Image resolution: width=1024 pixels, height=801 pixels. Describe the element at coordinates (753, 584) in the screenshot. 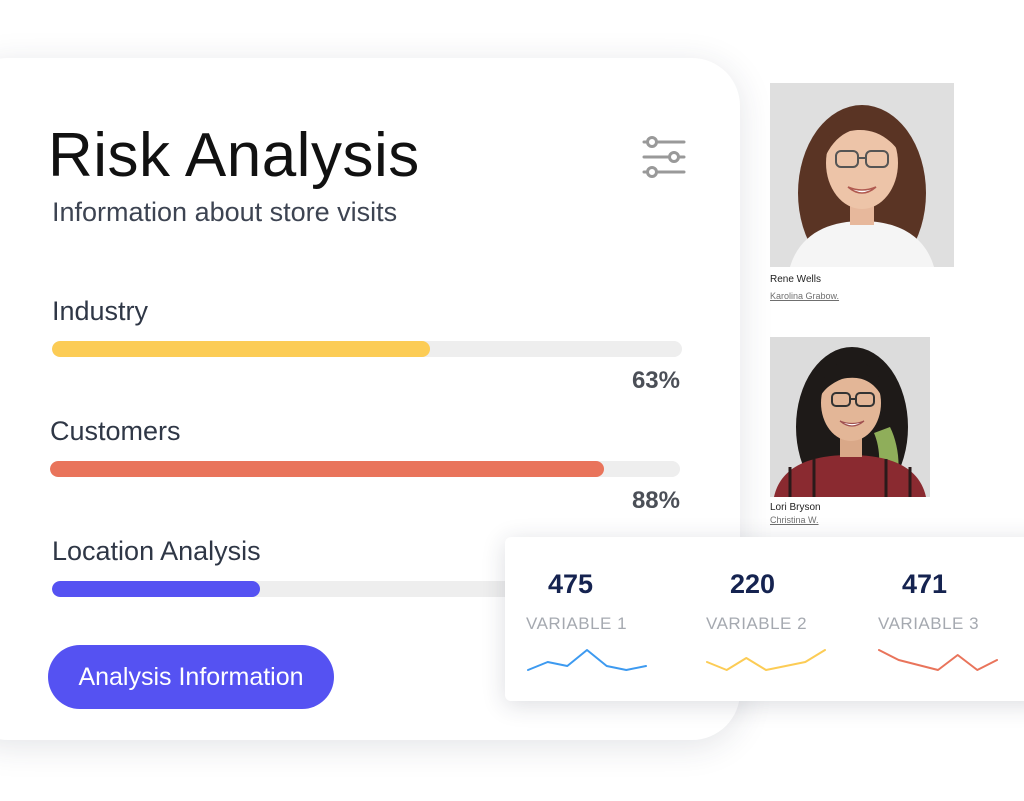

I see `variable-2-value: 220` at that location.